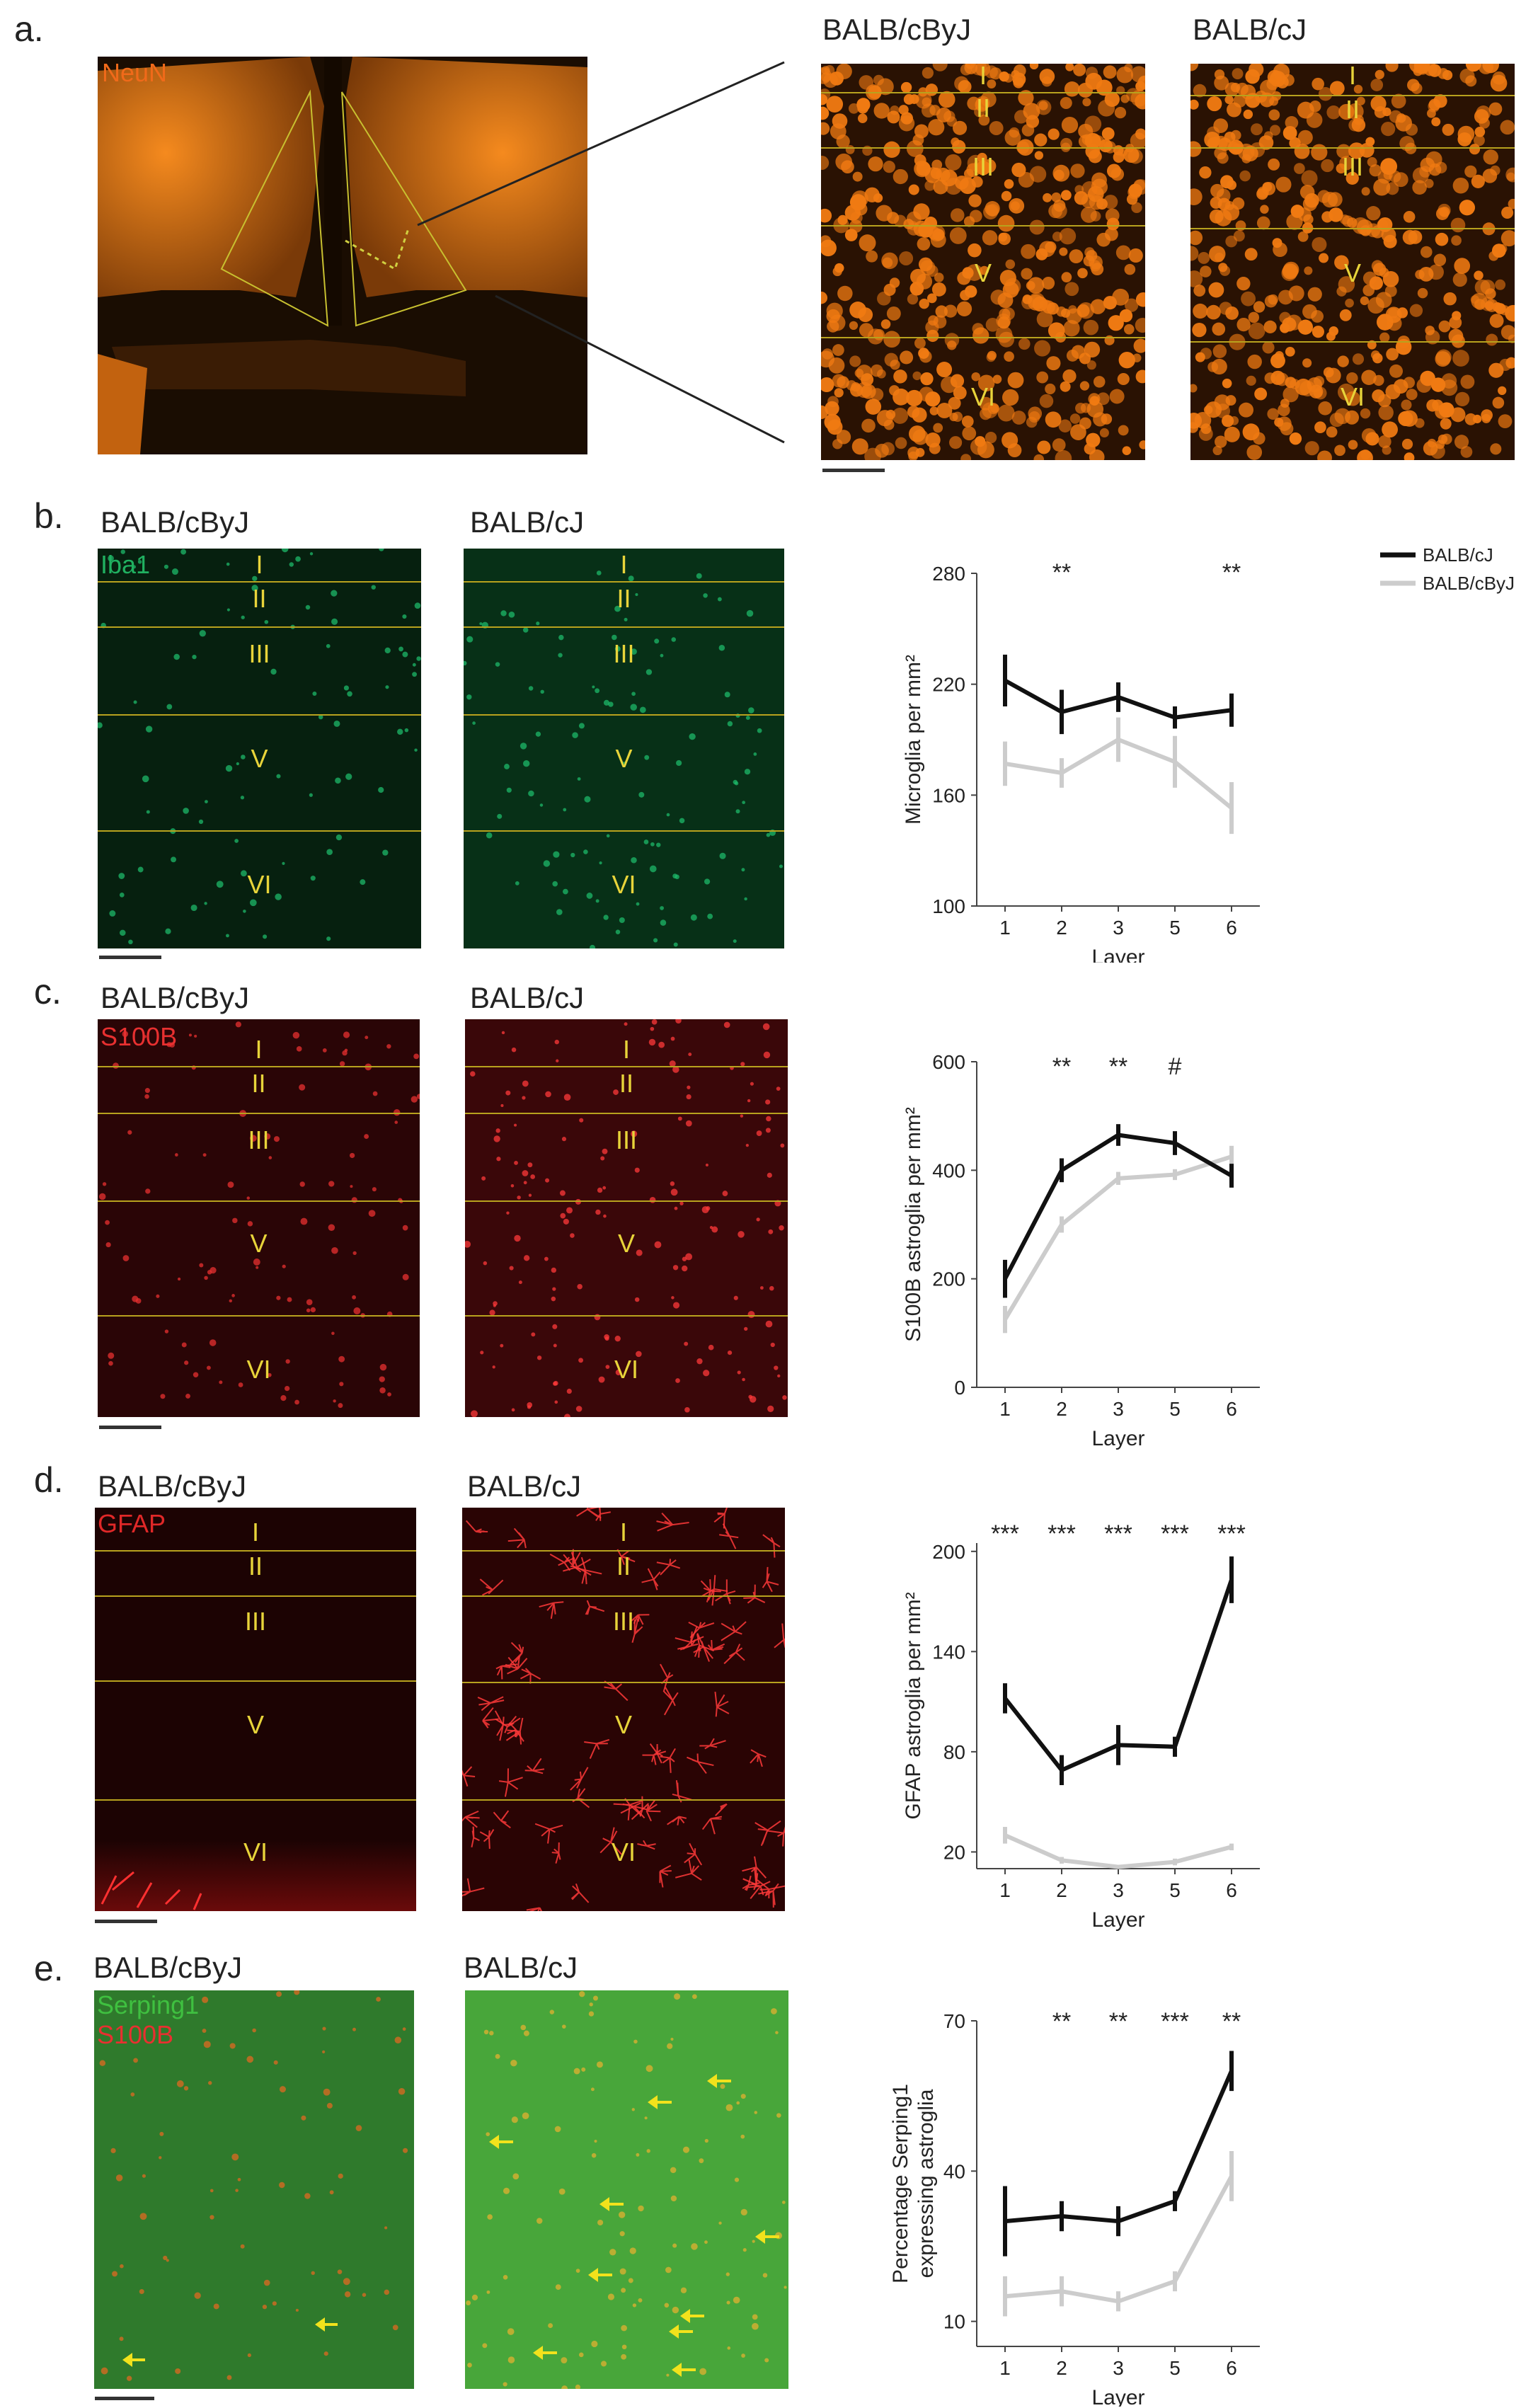  What do you see at coordinates (126, 564) in the screenshot?
I see `iba1-stain-label: Iba1` at bounding box center [126, 564].